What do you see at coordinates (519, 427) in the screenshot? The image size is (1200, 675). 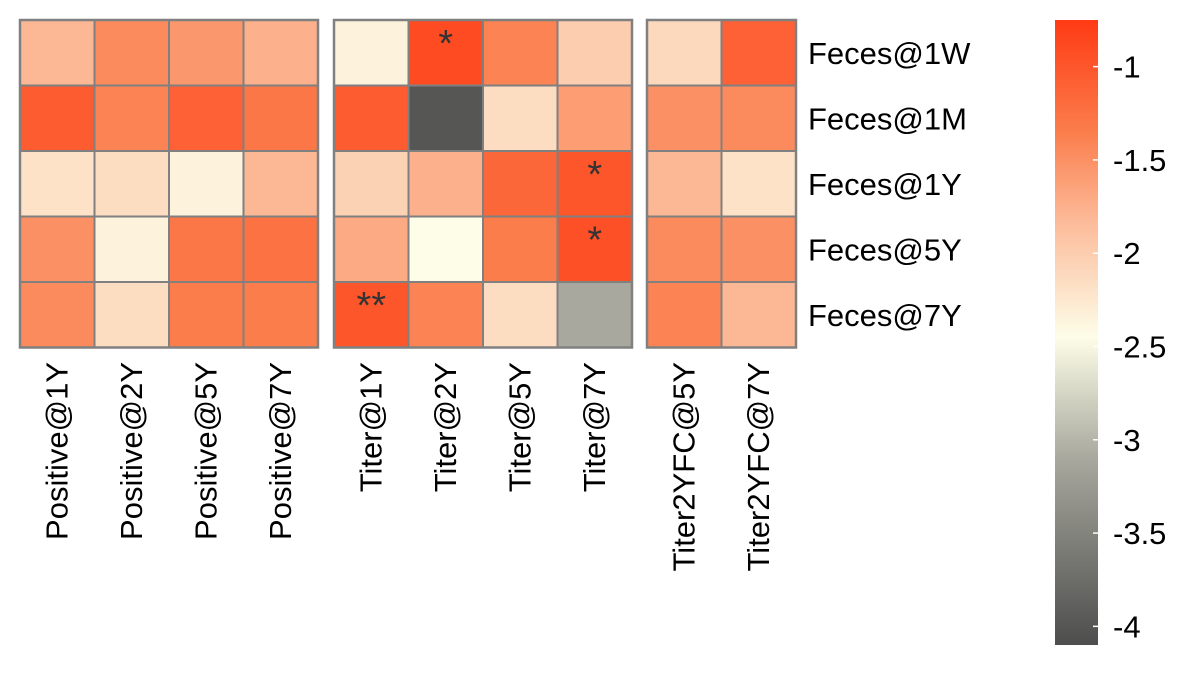 I see `column-label: Titer@5Y` at bounding box center [519, 427].